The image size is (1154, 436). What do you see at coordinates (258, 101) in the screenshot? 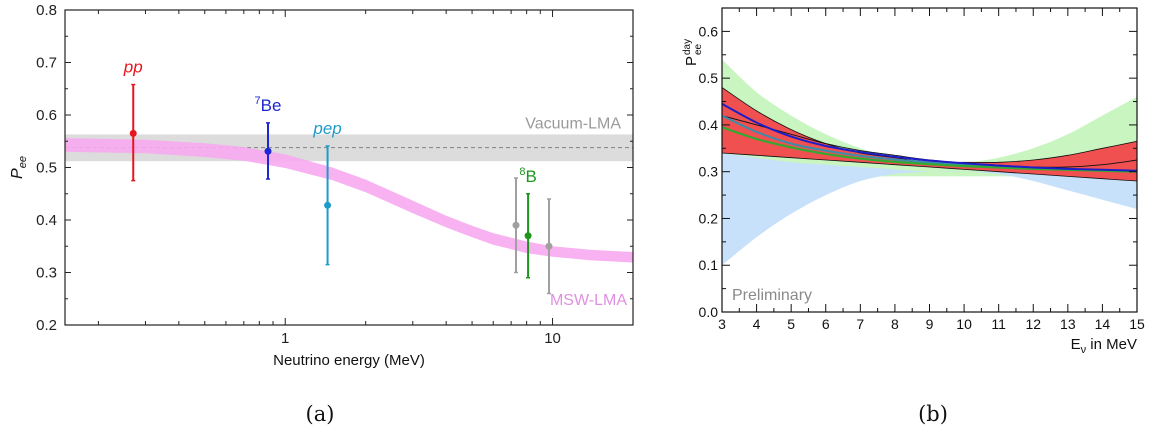
I see `be7-label-sup: 7` at bounding box center [258, 101].